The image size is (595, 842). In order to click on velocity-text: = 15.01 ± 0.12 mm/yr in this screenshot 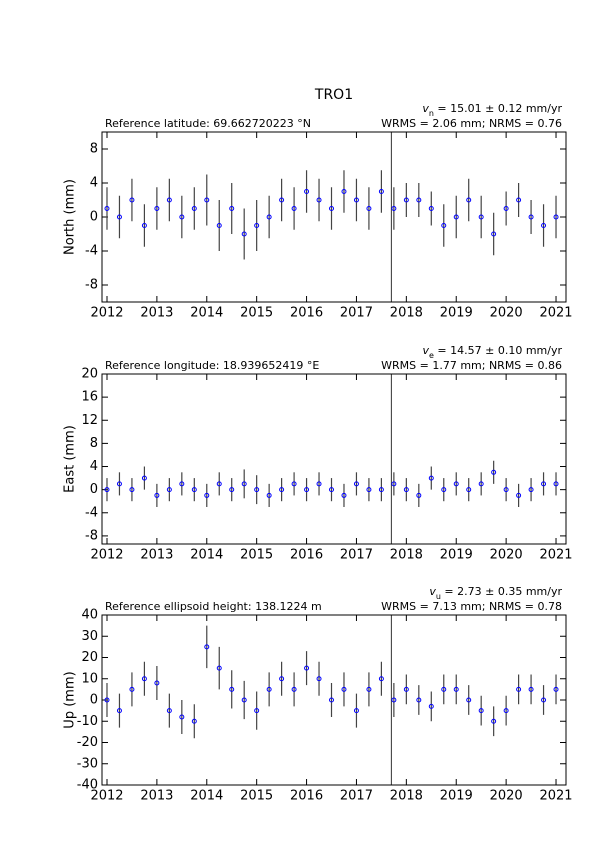, I will do `click(498, 108)`.